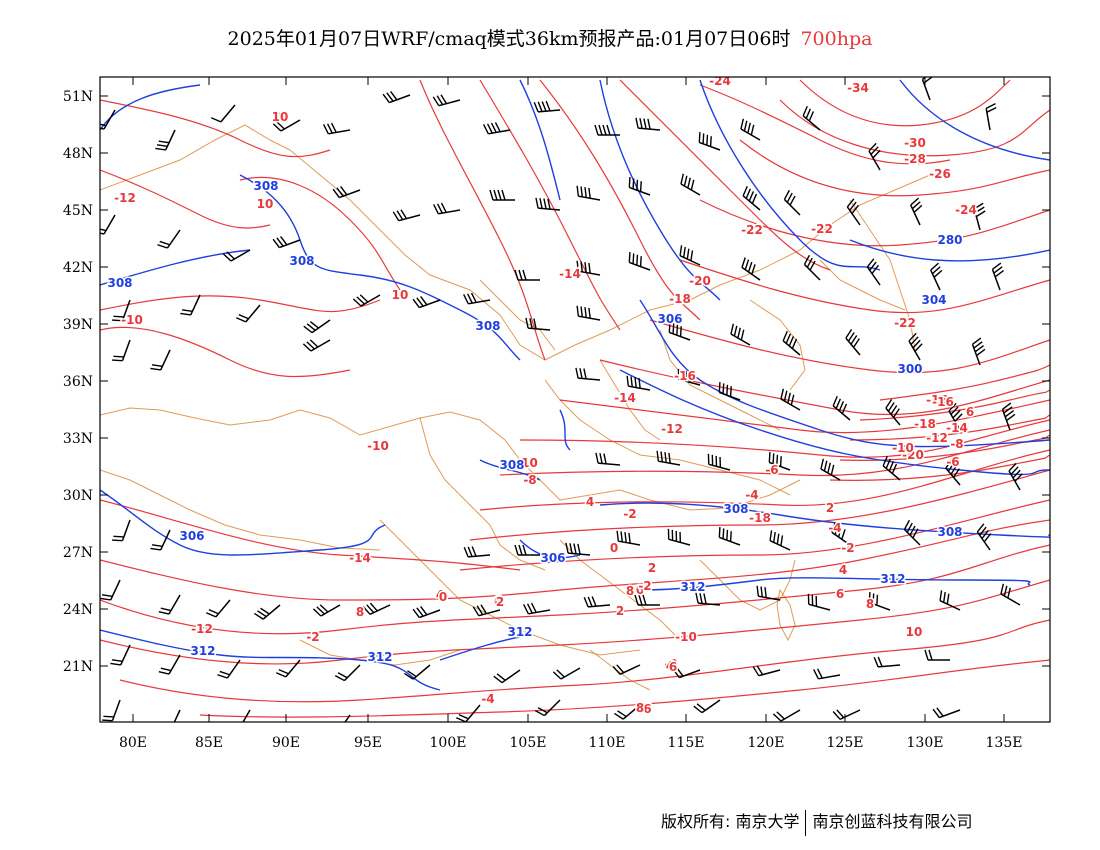  I want to click on height-label: 306, so click(552, 558).